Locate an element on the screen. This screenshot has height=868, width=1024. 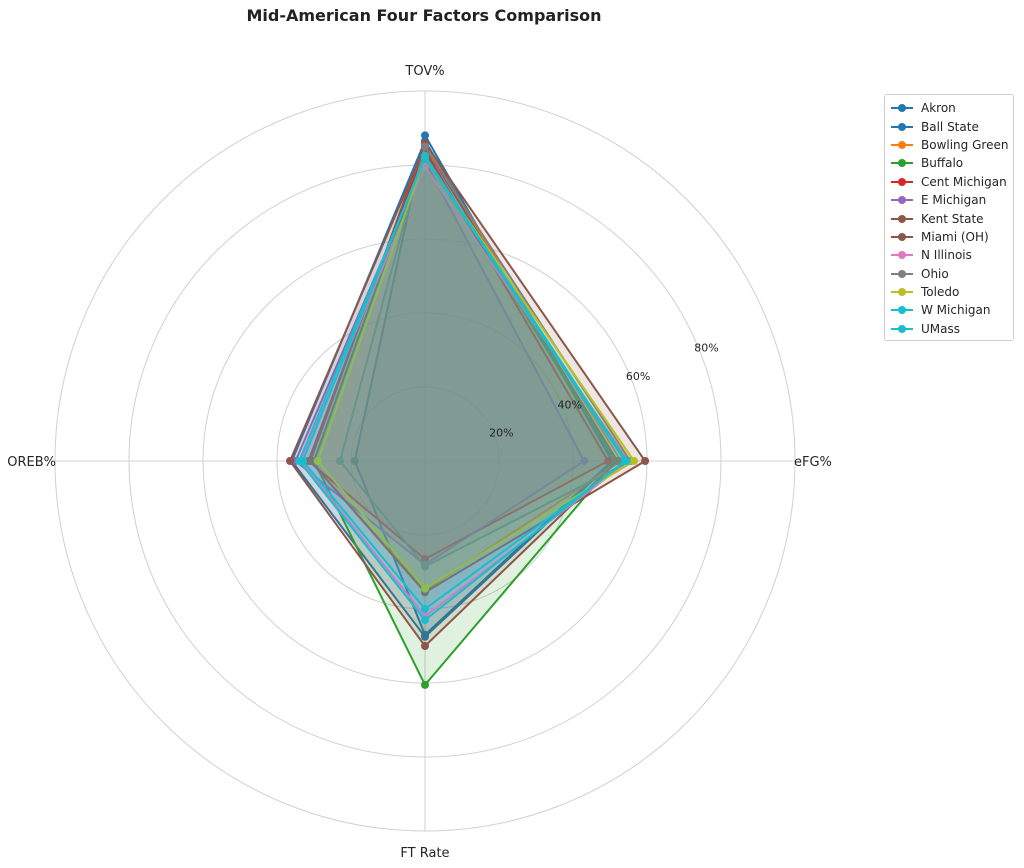
legend-label: Kent State is located at coordinates (952, 218).